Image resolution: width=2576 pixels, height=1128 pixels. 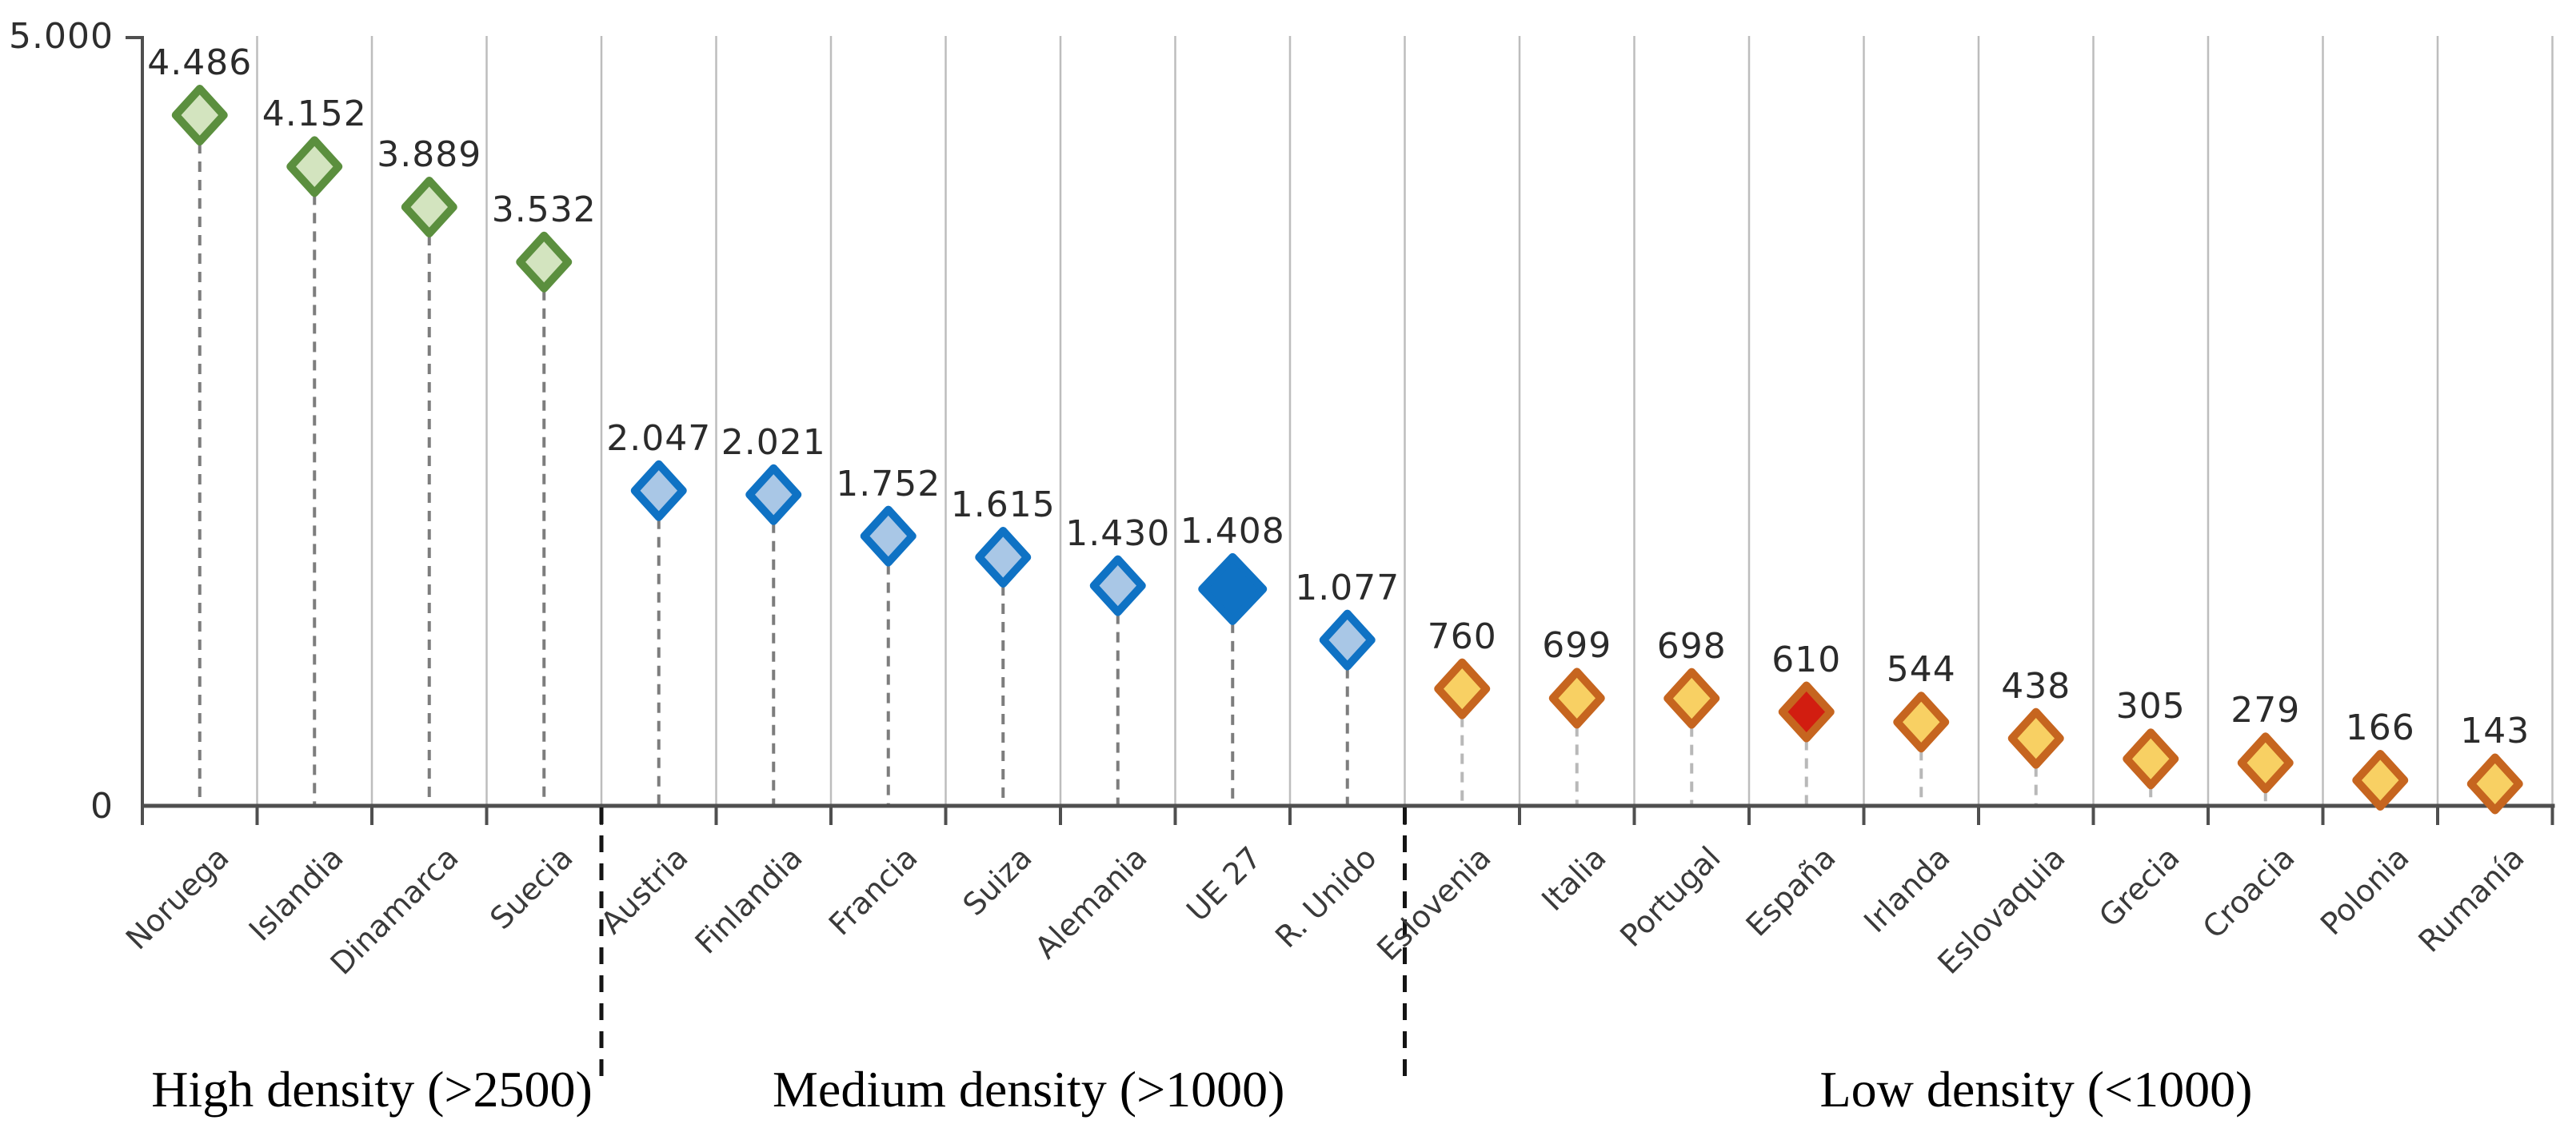 I want to click on value-label-Eslovaquia: 438, so click(x=2036, y=686).